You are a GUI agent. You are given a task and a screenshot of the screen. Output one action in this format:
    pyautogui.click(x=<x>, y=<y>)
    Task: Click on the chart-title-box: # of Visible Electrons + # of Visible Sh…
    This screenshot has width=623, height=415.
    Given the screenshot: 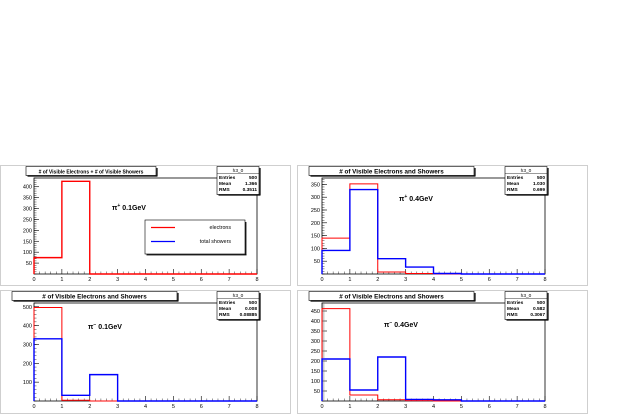 What is the action you would take?
    pyautogui.click(x=91, y=171)
    